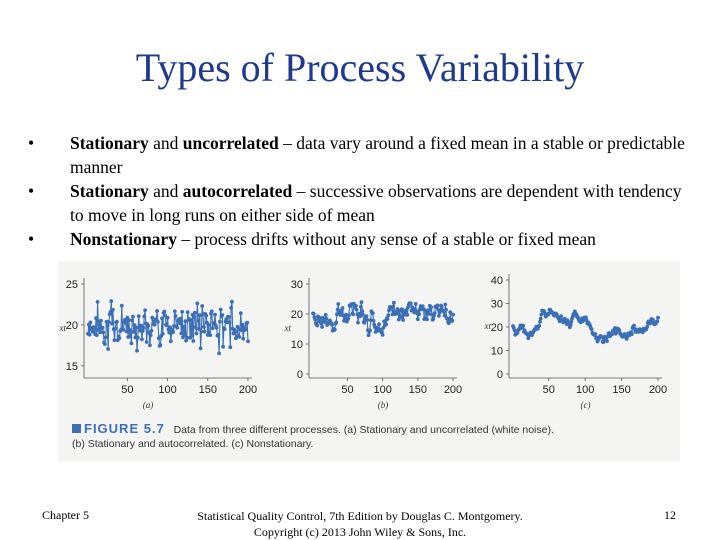 This screenshot has height=540, width=720. Describe the element at coordinates (497, 281) in the screenshot. I see `y-tick-label: 40` at that location.